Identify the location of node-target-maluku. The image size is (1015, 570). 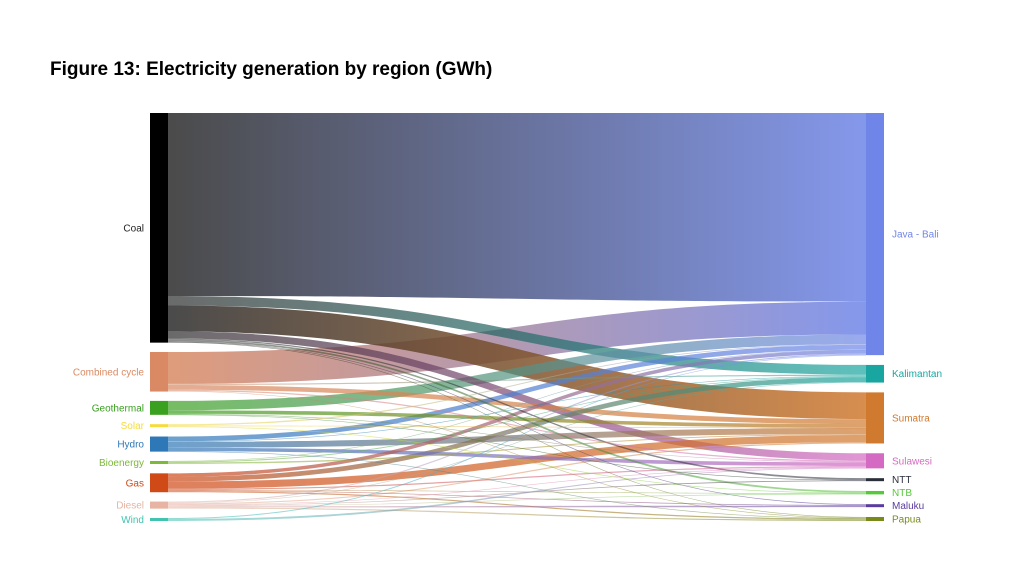
(875, 506).